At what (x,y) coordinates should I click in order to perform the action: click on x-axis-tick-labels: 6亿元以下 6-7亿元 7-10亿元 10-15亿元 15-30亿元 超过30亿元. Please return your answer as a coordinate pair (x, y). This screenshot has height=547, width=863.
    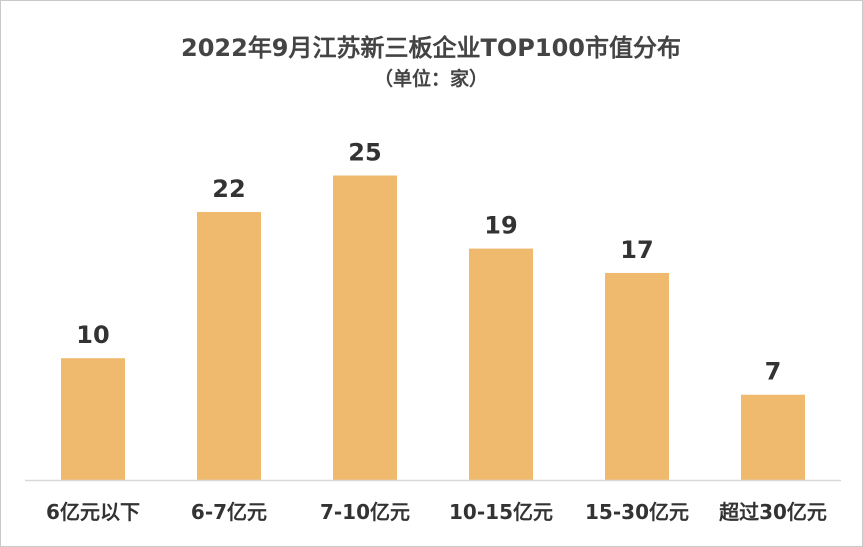
    Looking at the image, I should click on (436, 512).